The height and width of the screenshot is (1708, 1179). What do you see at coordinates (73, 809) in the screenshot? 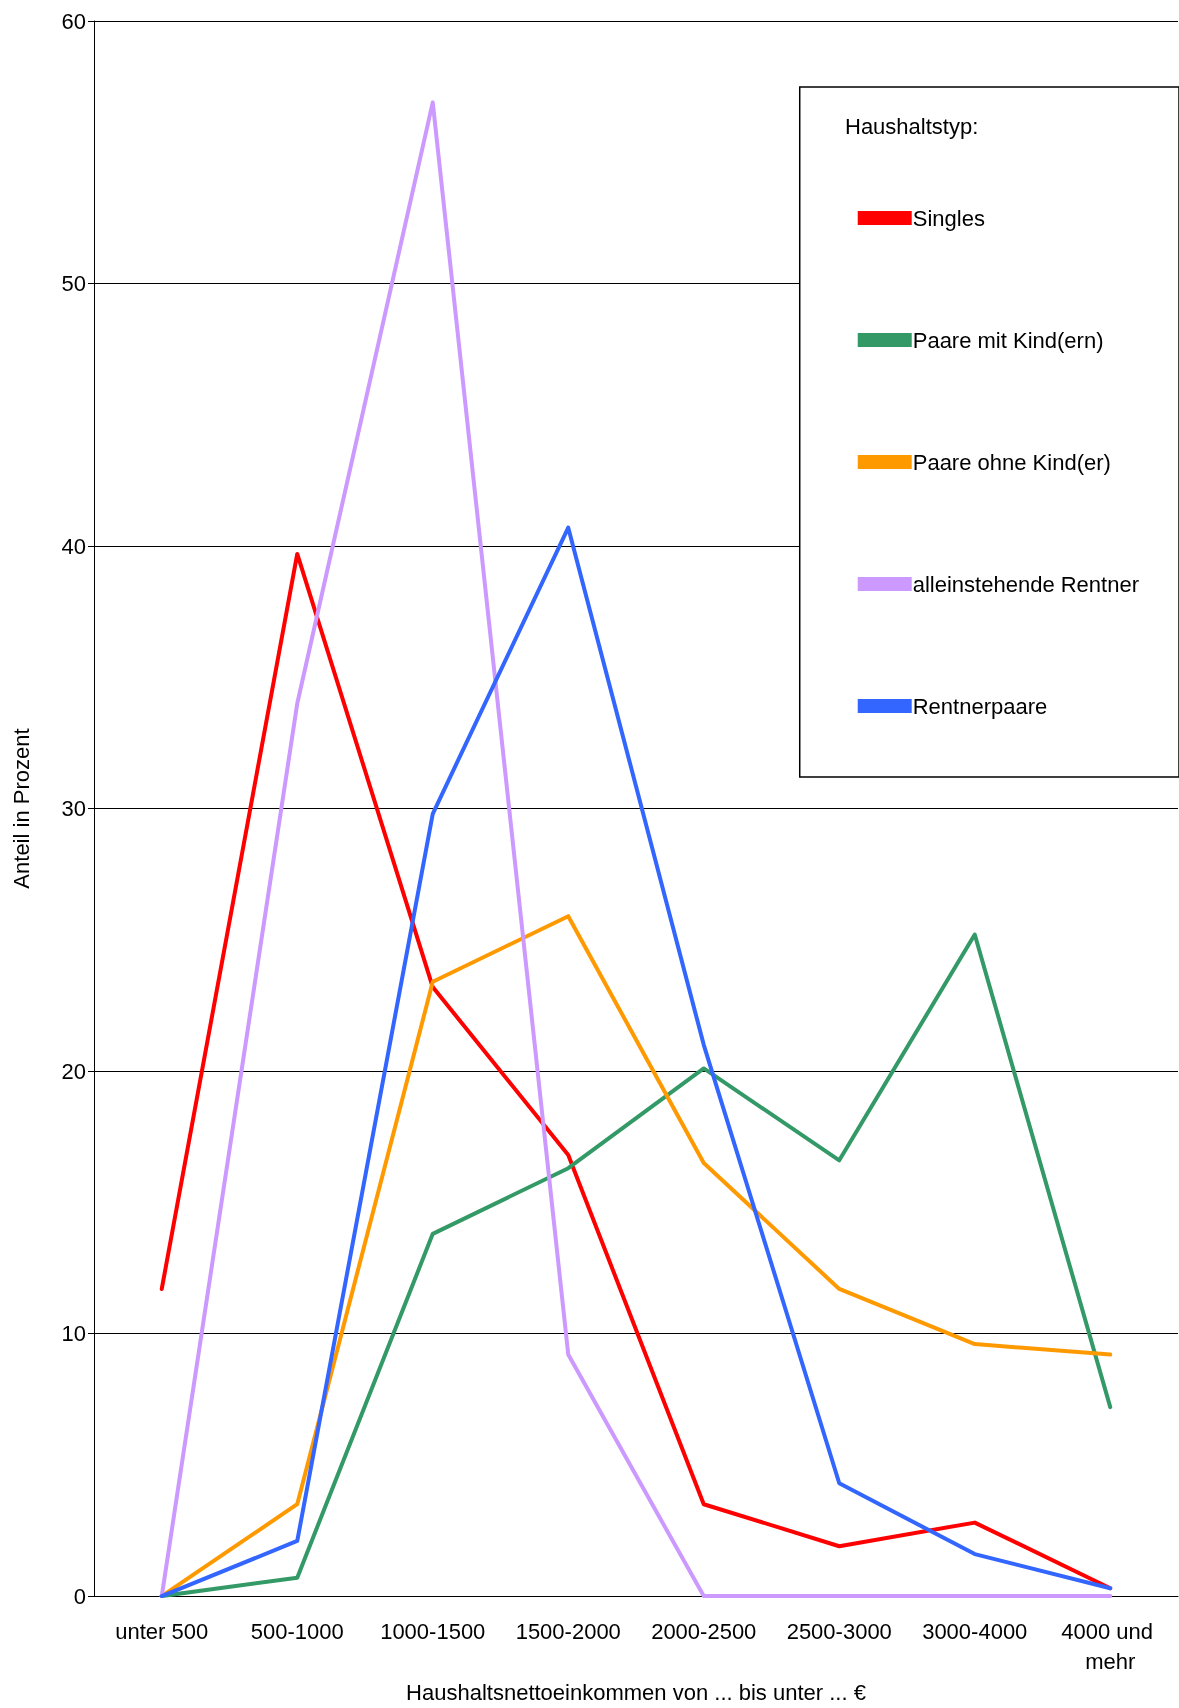
I see `y-tick-label: 30` at bounding box center [73, 809].